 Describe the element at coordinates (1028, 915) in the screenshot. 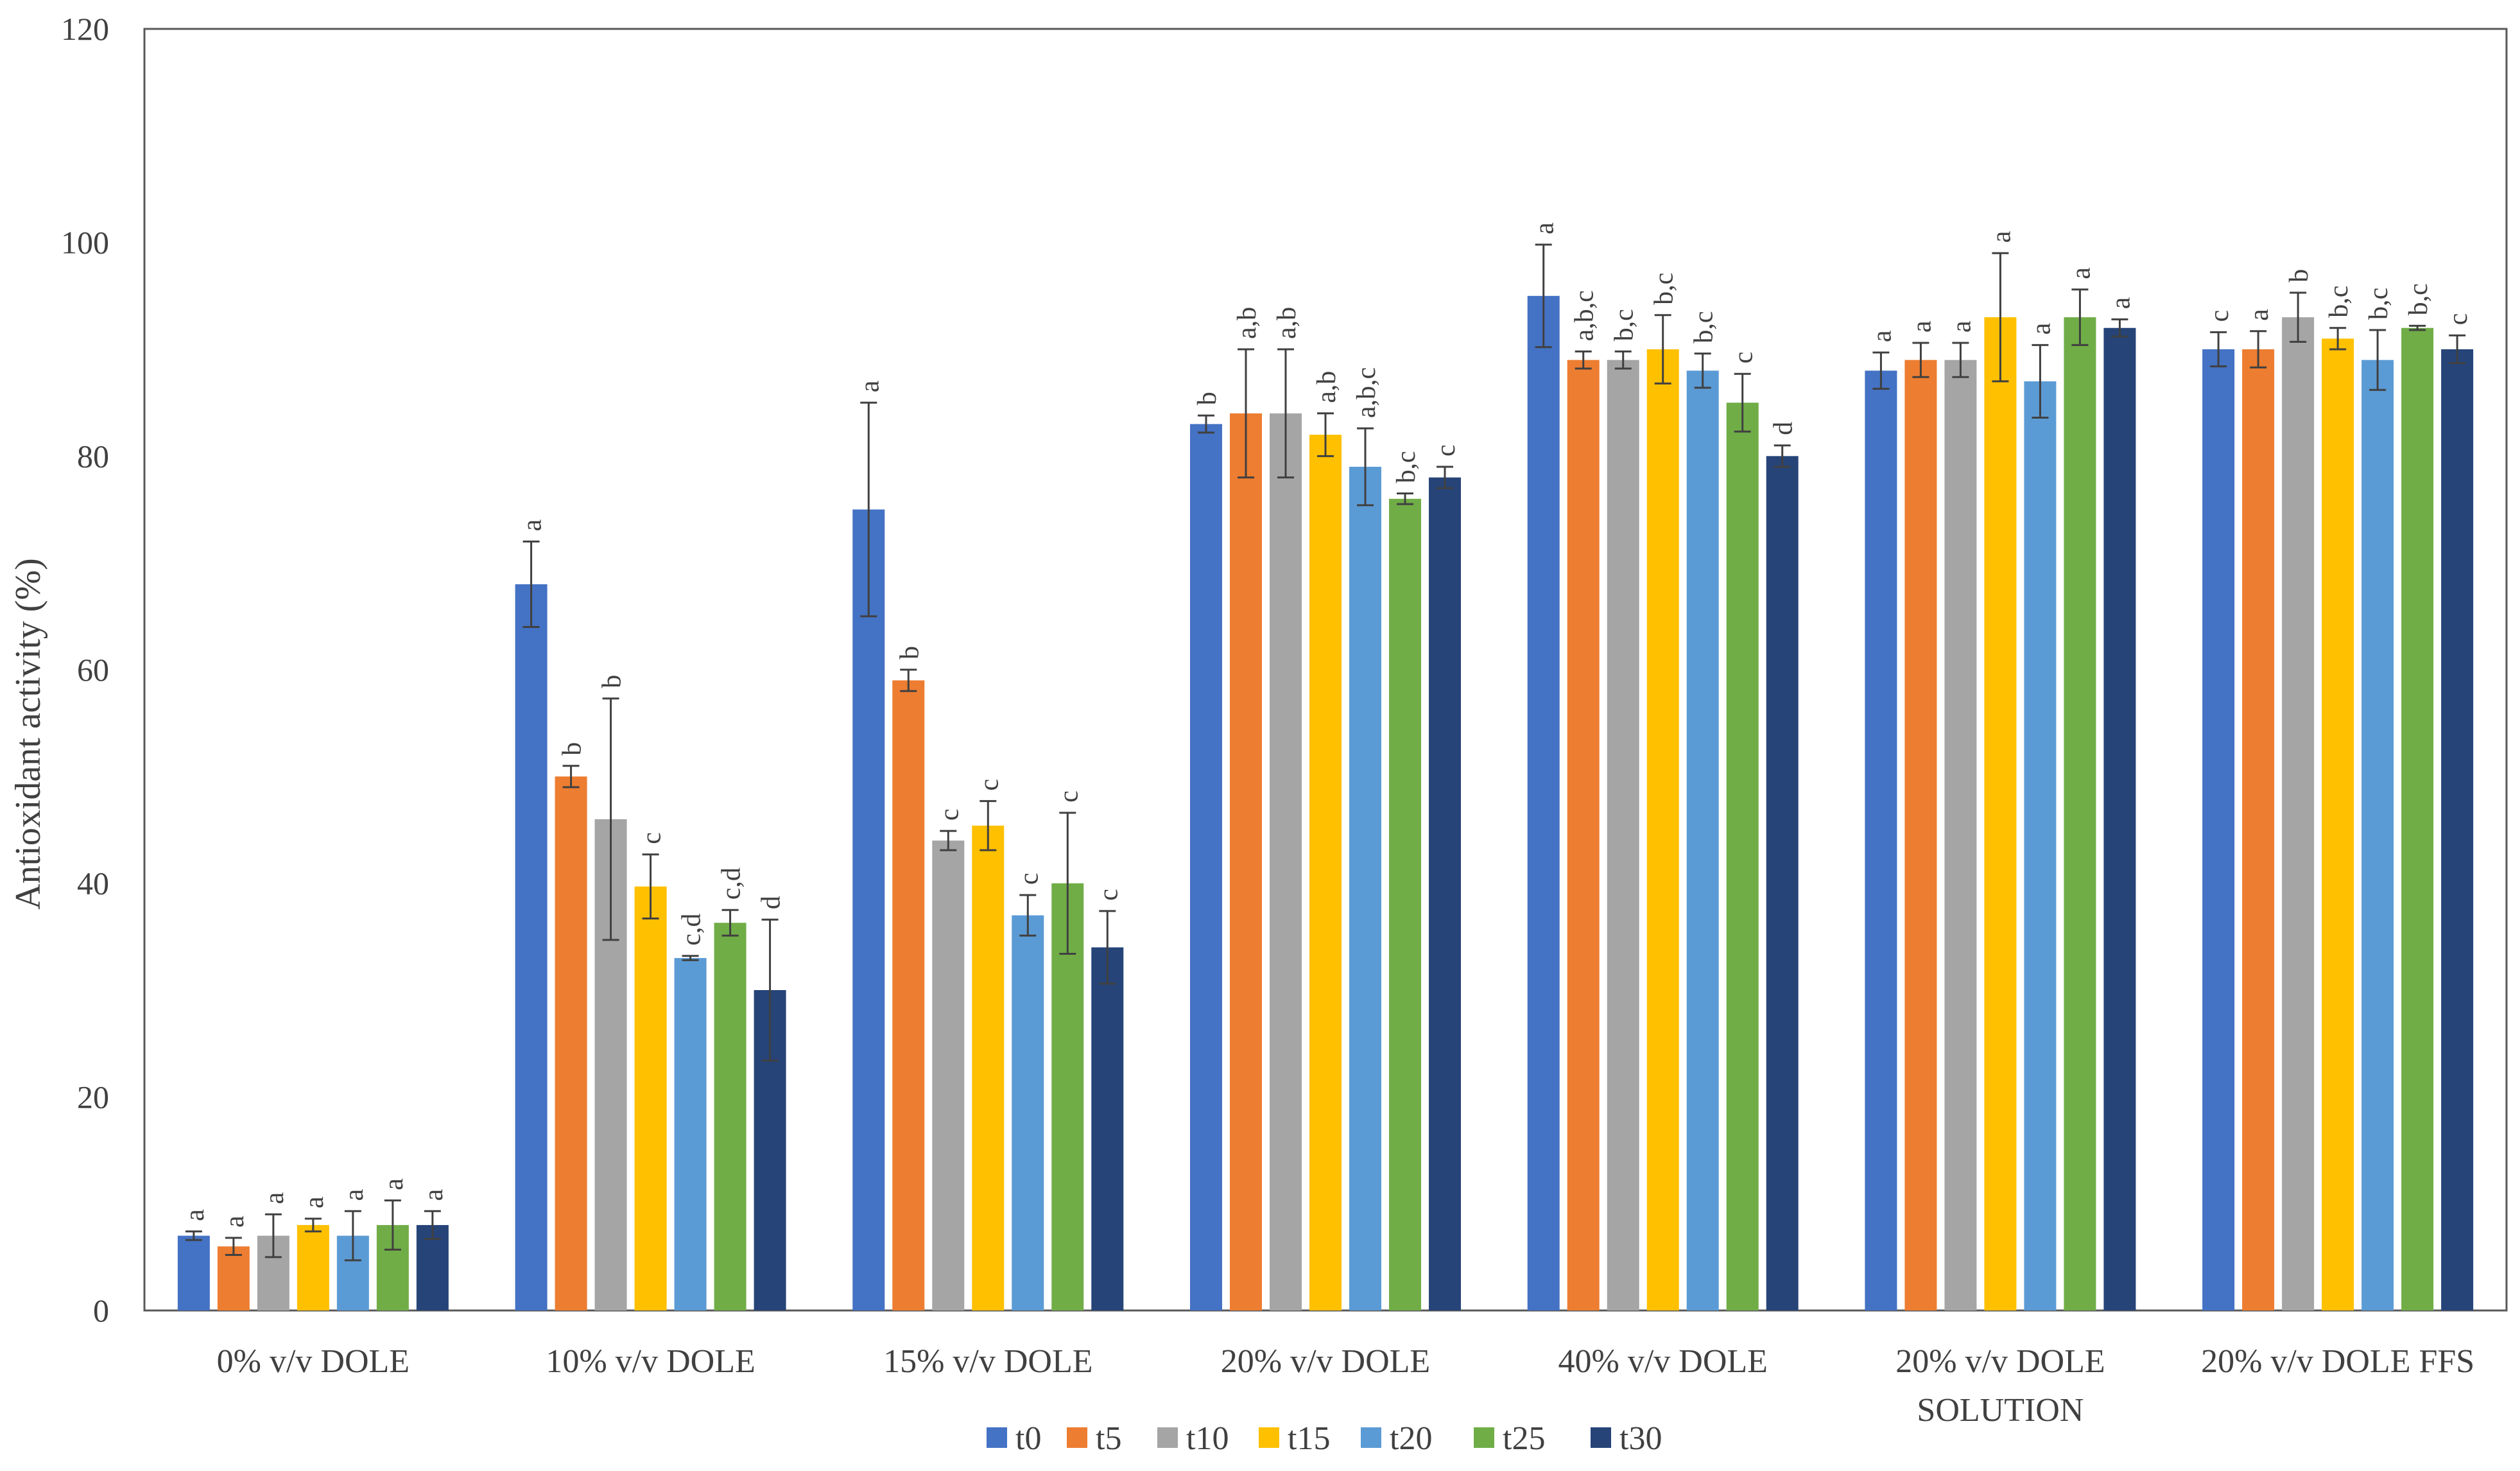

I see `error-bar-t20-cat2` at that location.